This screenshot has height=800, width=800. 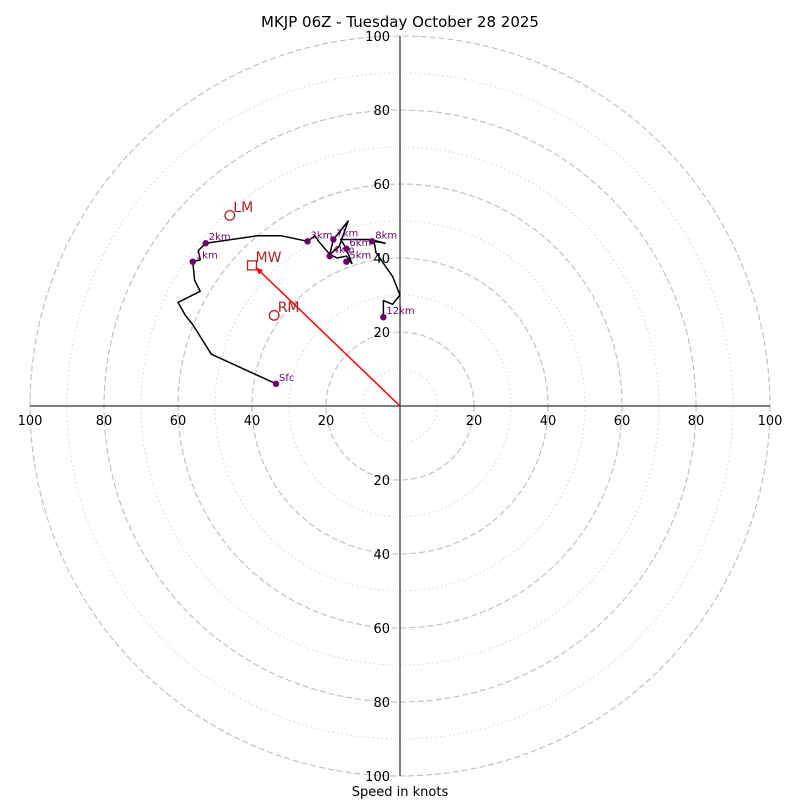 What do you see at coordinates (381, 555) in the screenshot?
I see `tick-label-y-down: 40` at bounding box center [381, 555].